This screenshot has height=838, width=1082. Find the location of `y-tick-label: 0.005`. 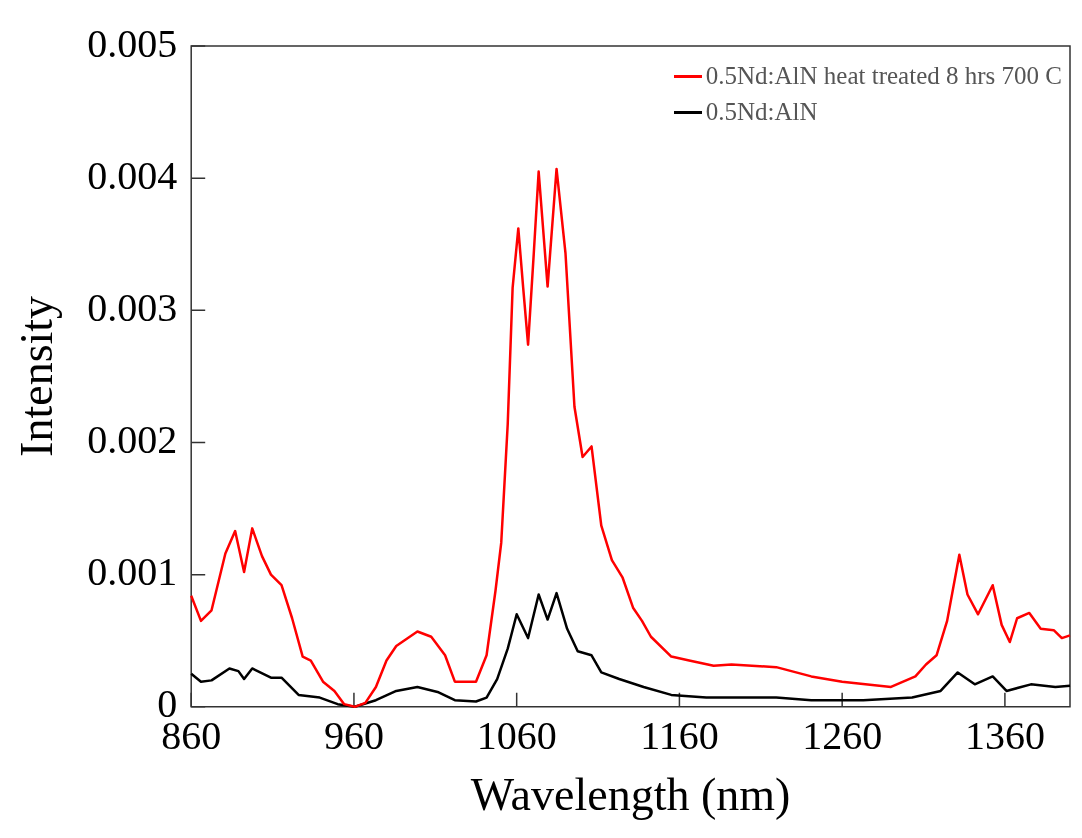

y-tick-label: 0.005 is located at coordinates (132, 43).